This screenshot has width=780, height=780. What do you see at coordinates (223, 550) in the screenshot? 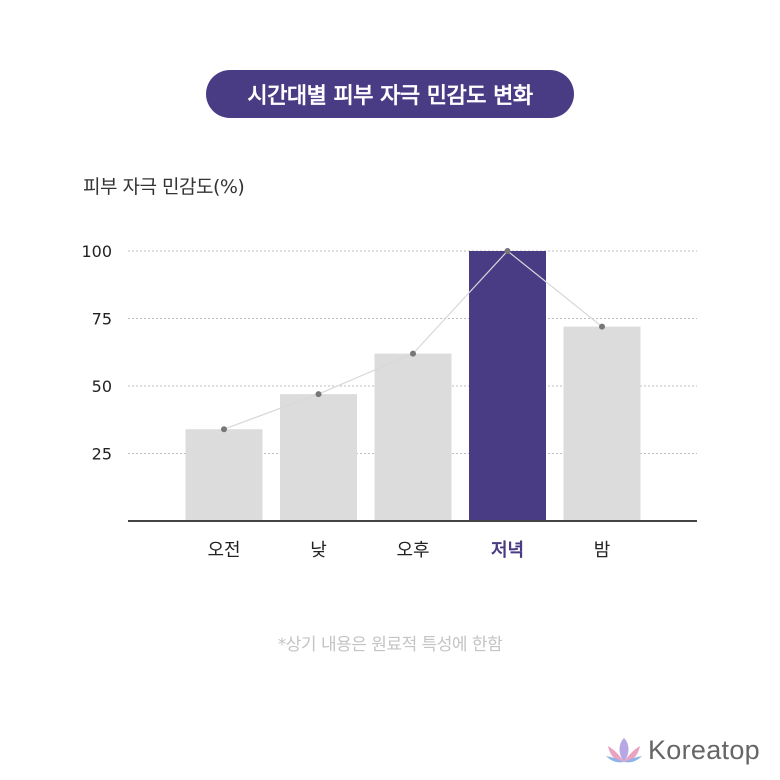
I see `x-tick-label: 오전` at bounding box center [223, 550].